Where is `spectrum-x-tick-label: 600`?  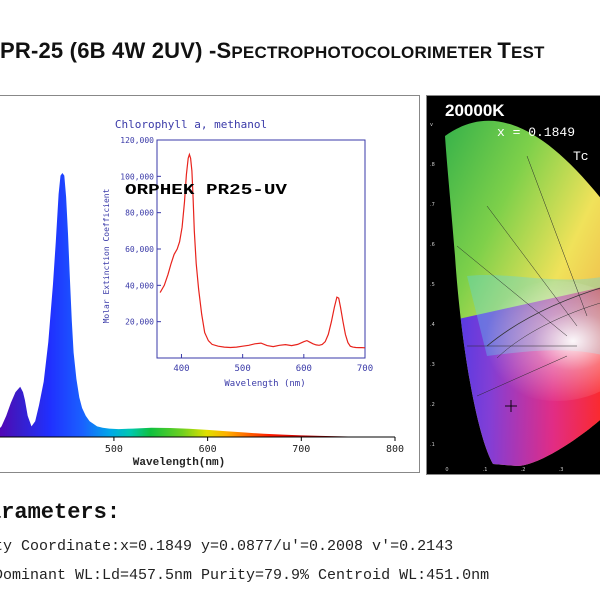 spectrum-x-tick-label: 600 is located at coordinates (208, 449).